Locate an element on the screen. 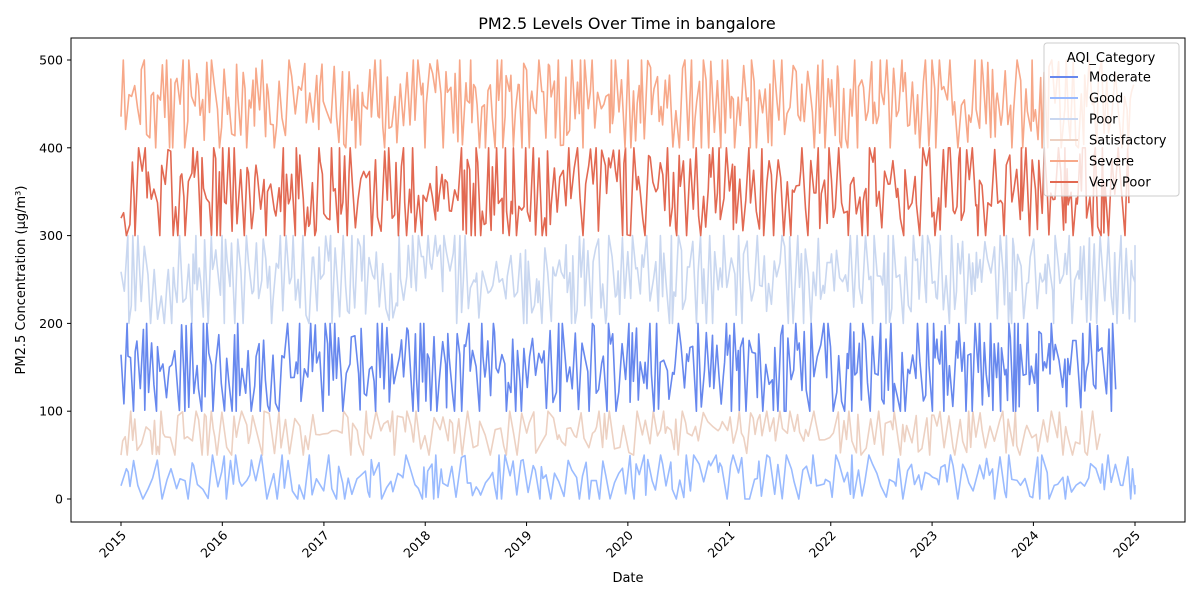  series-line-good is located at coordinates (628, 477).